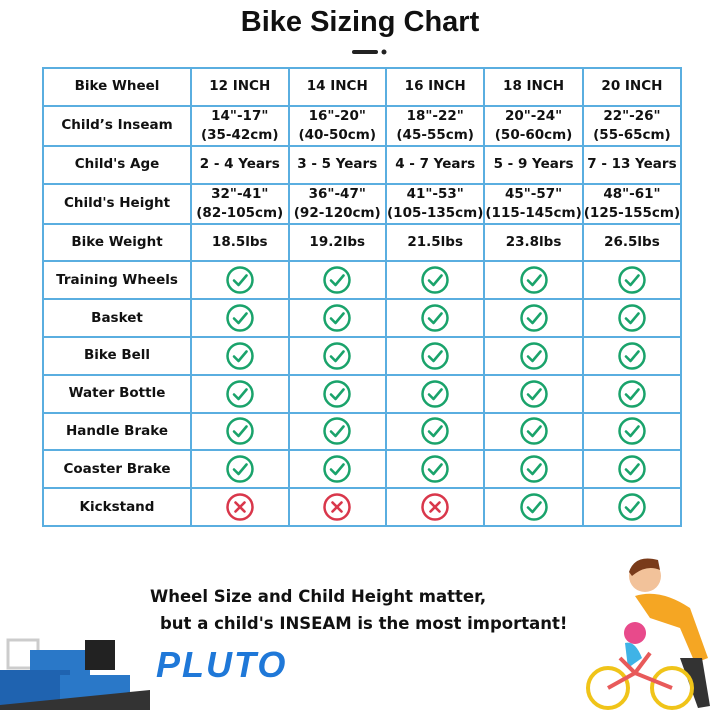 The image size is (720, 720). What do you see at coordinates (337, 193) in the screenshot?
I see `cell-line: 36"-47"` at bounding box center [337, 193].